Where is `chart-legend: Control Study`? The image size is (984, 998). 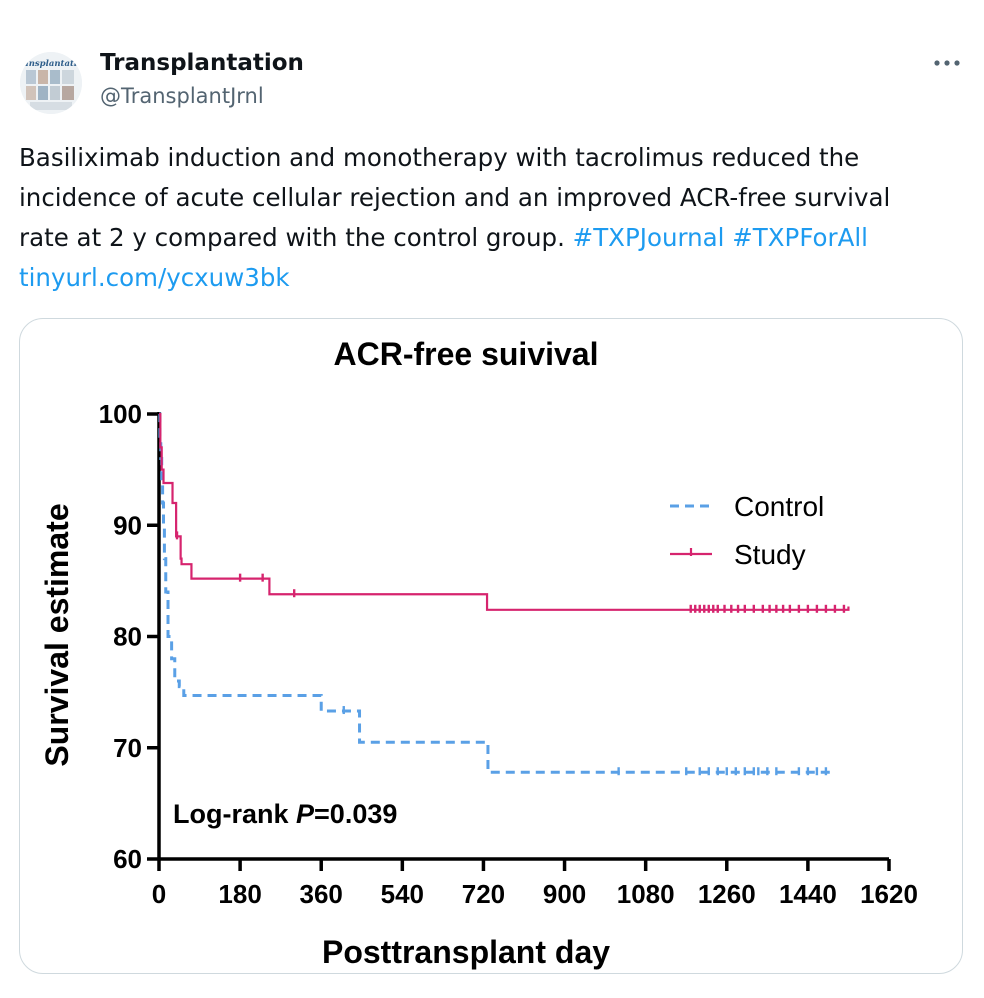 chart-legend: Control Study is located at coordinates (747, 530).